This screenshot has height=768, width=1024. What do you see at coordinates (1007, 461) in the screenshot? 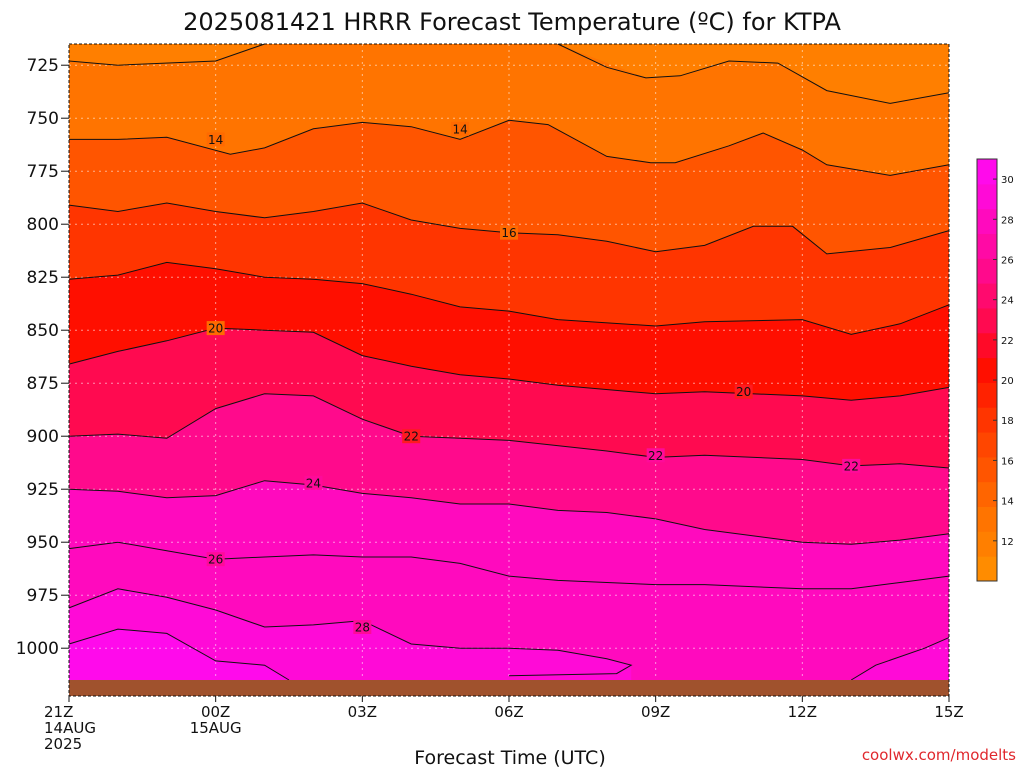
I see `colorbar-tick-label: 16` at bounding box center [1007, 461].